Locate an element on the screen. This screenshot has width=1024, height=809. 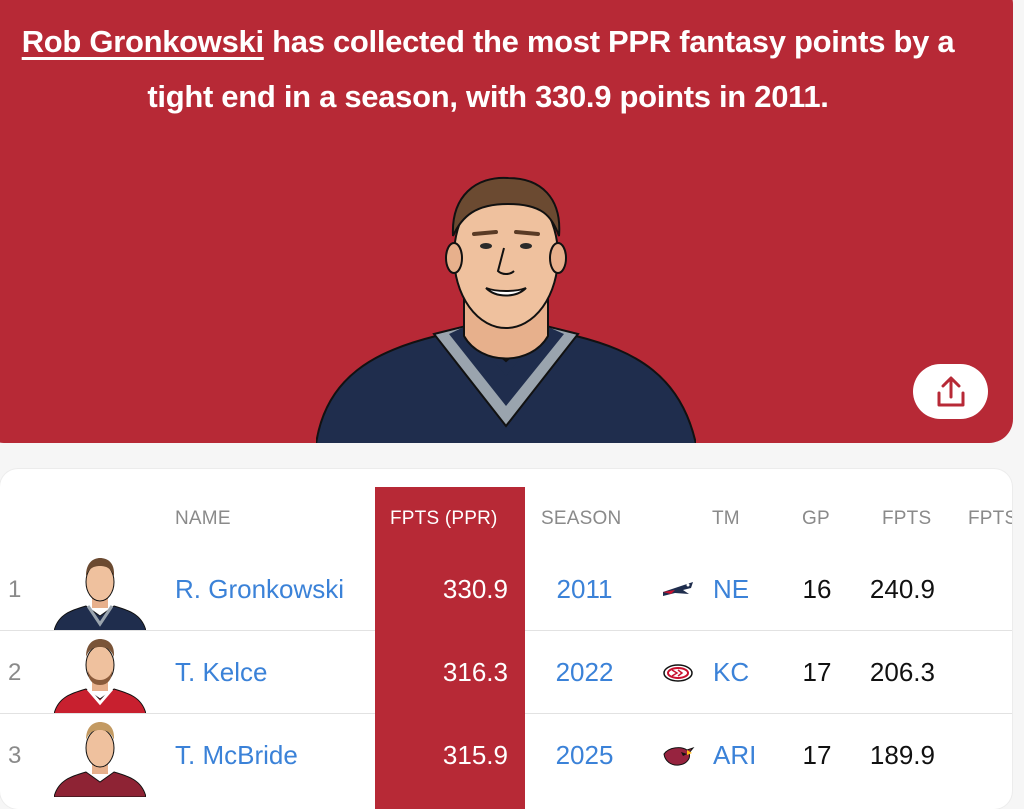
player-name-link: R. Gronkowski is located at coordinates (260, 589).